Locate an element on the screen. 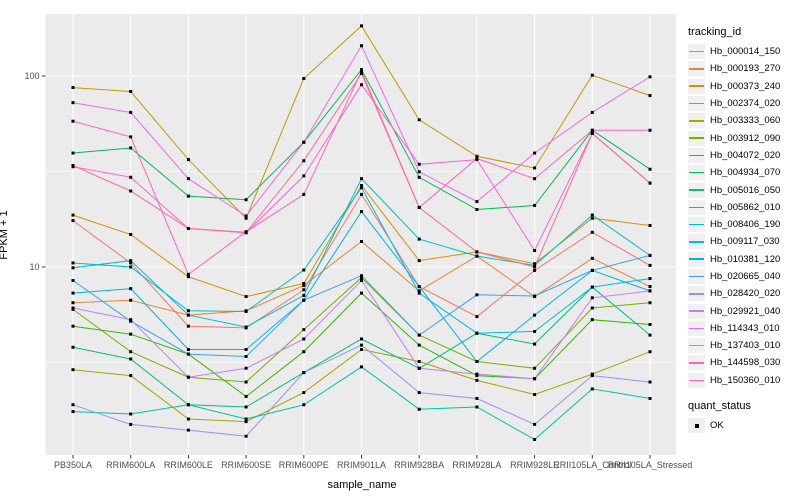 This screenshot has width=800, height=500. legend-label: Hb_150360_010 is located at coordinates (745, 380).